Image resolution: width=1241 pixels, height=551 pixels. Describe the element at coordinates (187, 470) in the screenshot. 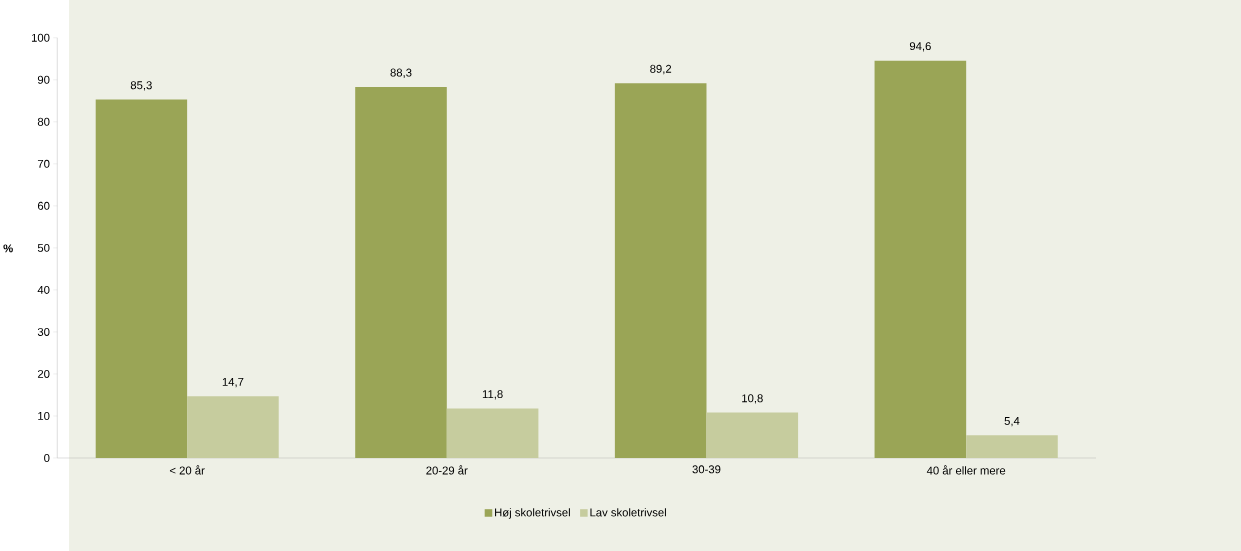

I see `x-tick-label: < 20 år` at that location.